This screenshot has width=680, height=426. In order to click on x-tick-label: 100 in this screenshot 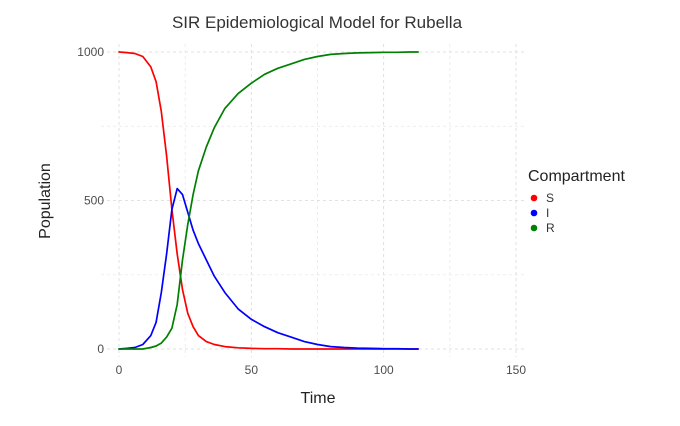, I will do `click(384, 370)`.